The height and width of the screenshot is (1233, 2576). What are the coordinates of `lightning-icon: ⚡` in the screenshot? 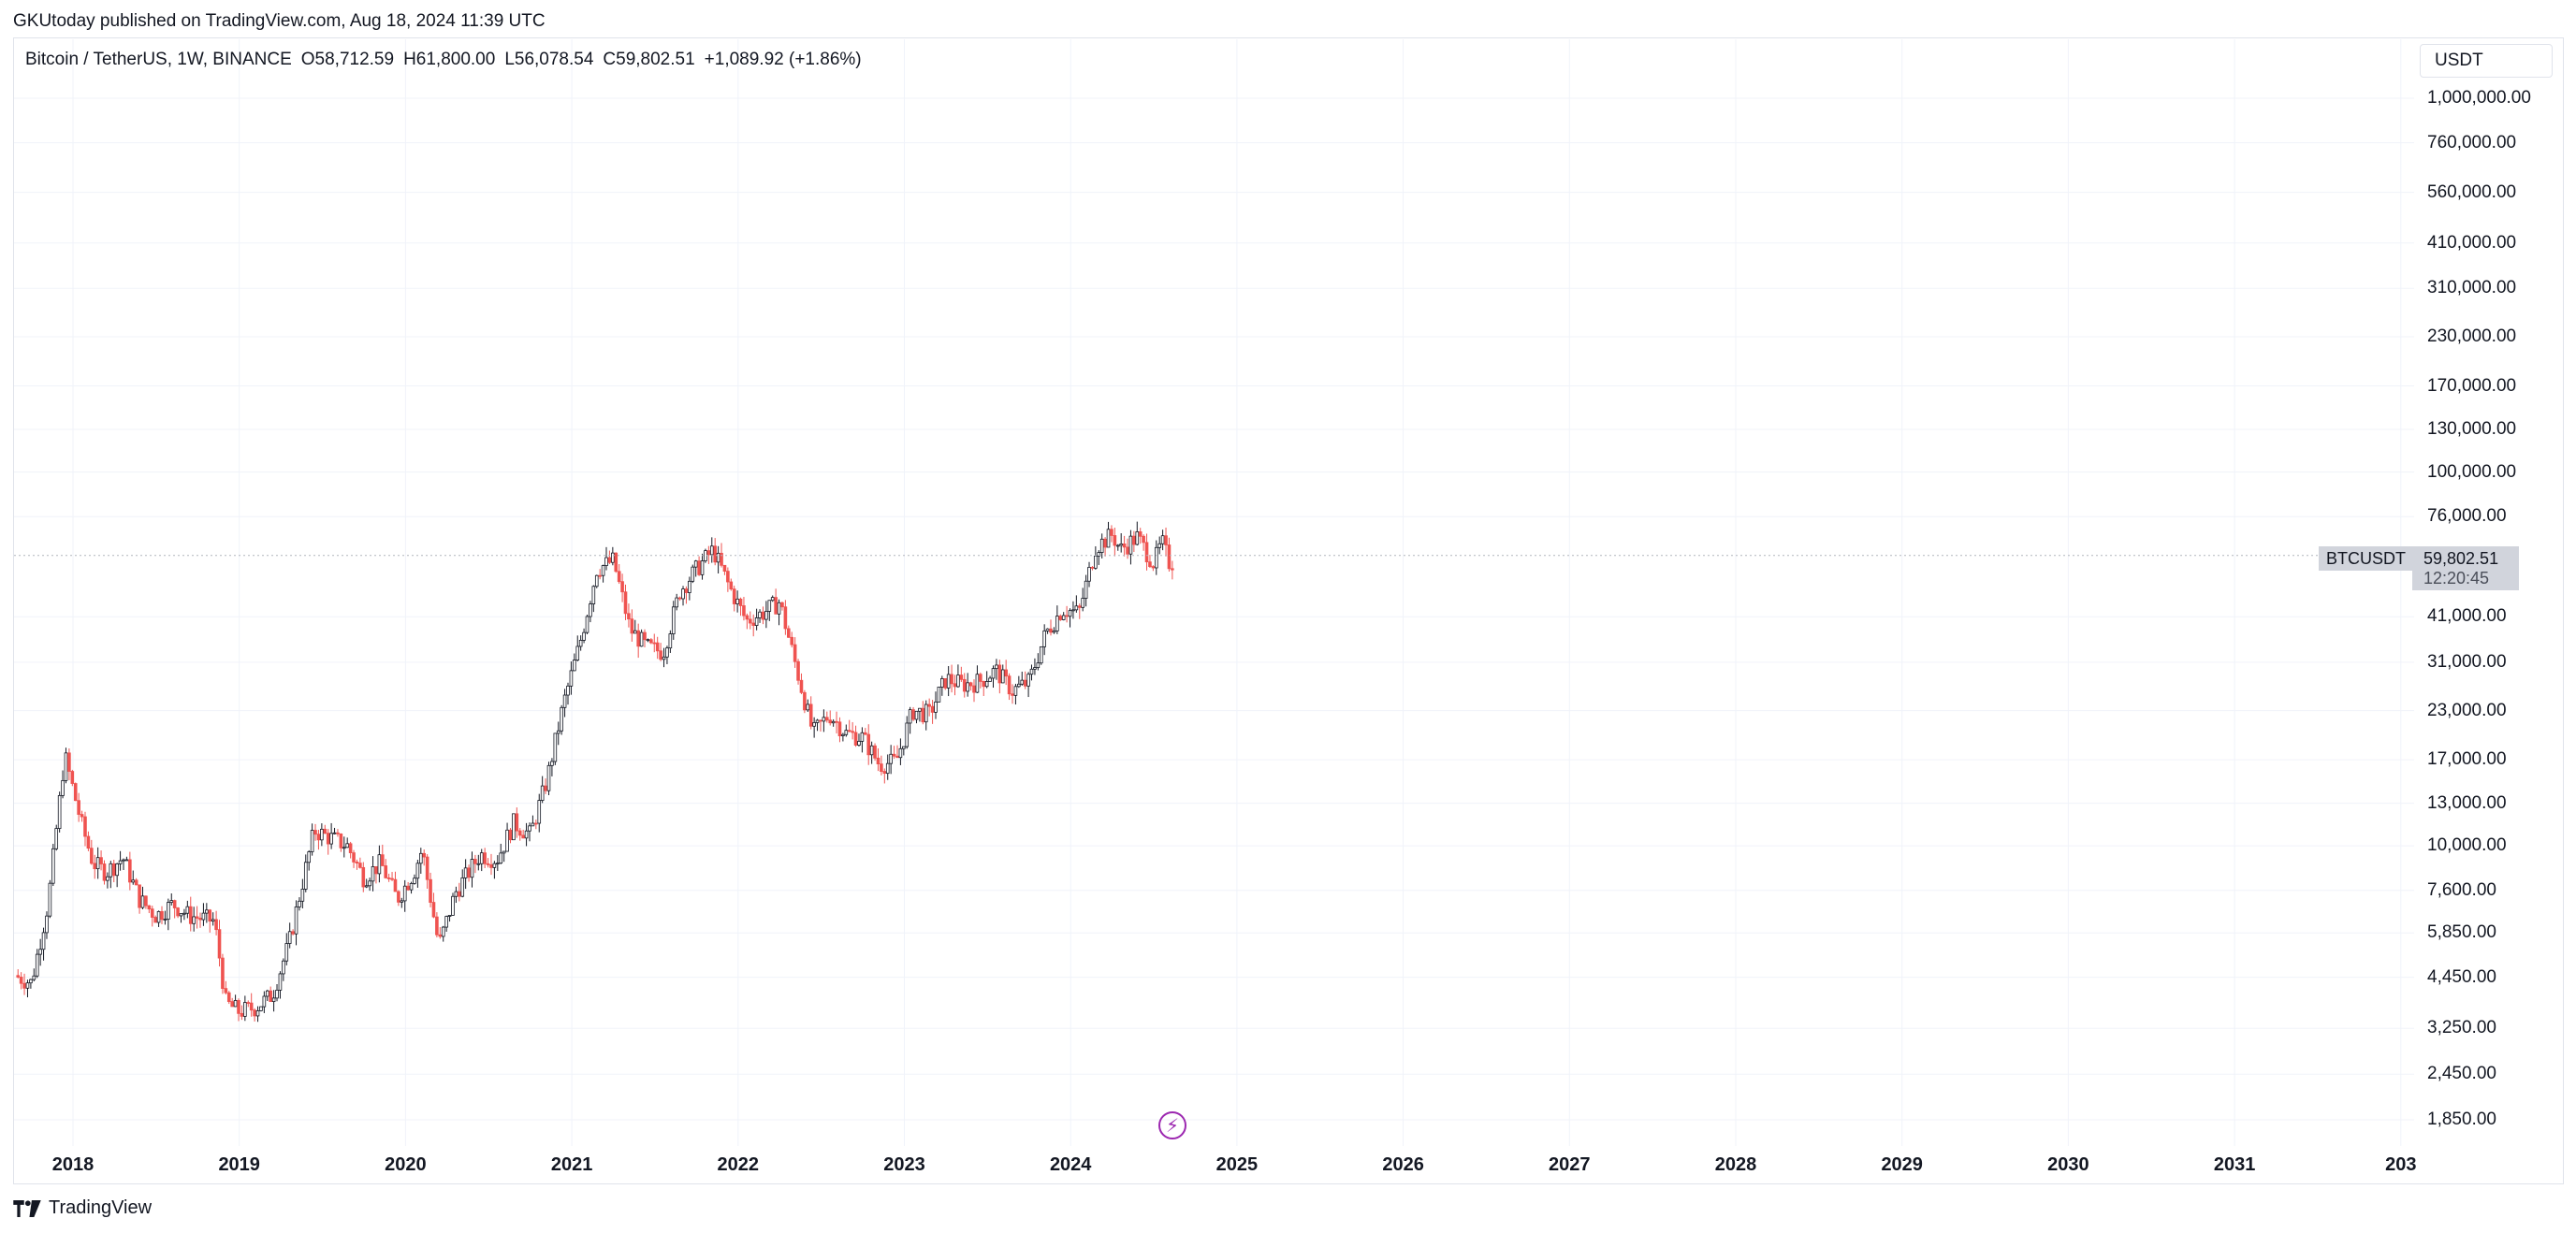 It's located at (1172, 1125).